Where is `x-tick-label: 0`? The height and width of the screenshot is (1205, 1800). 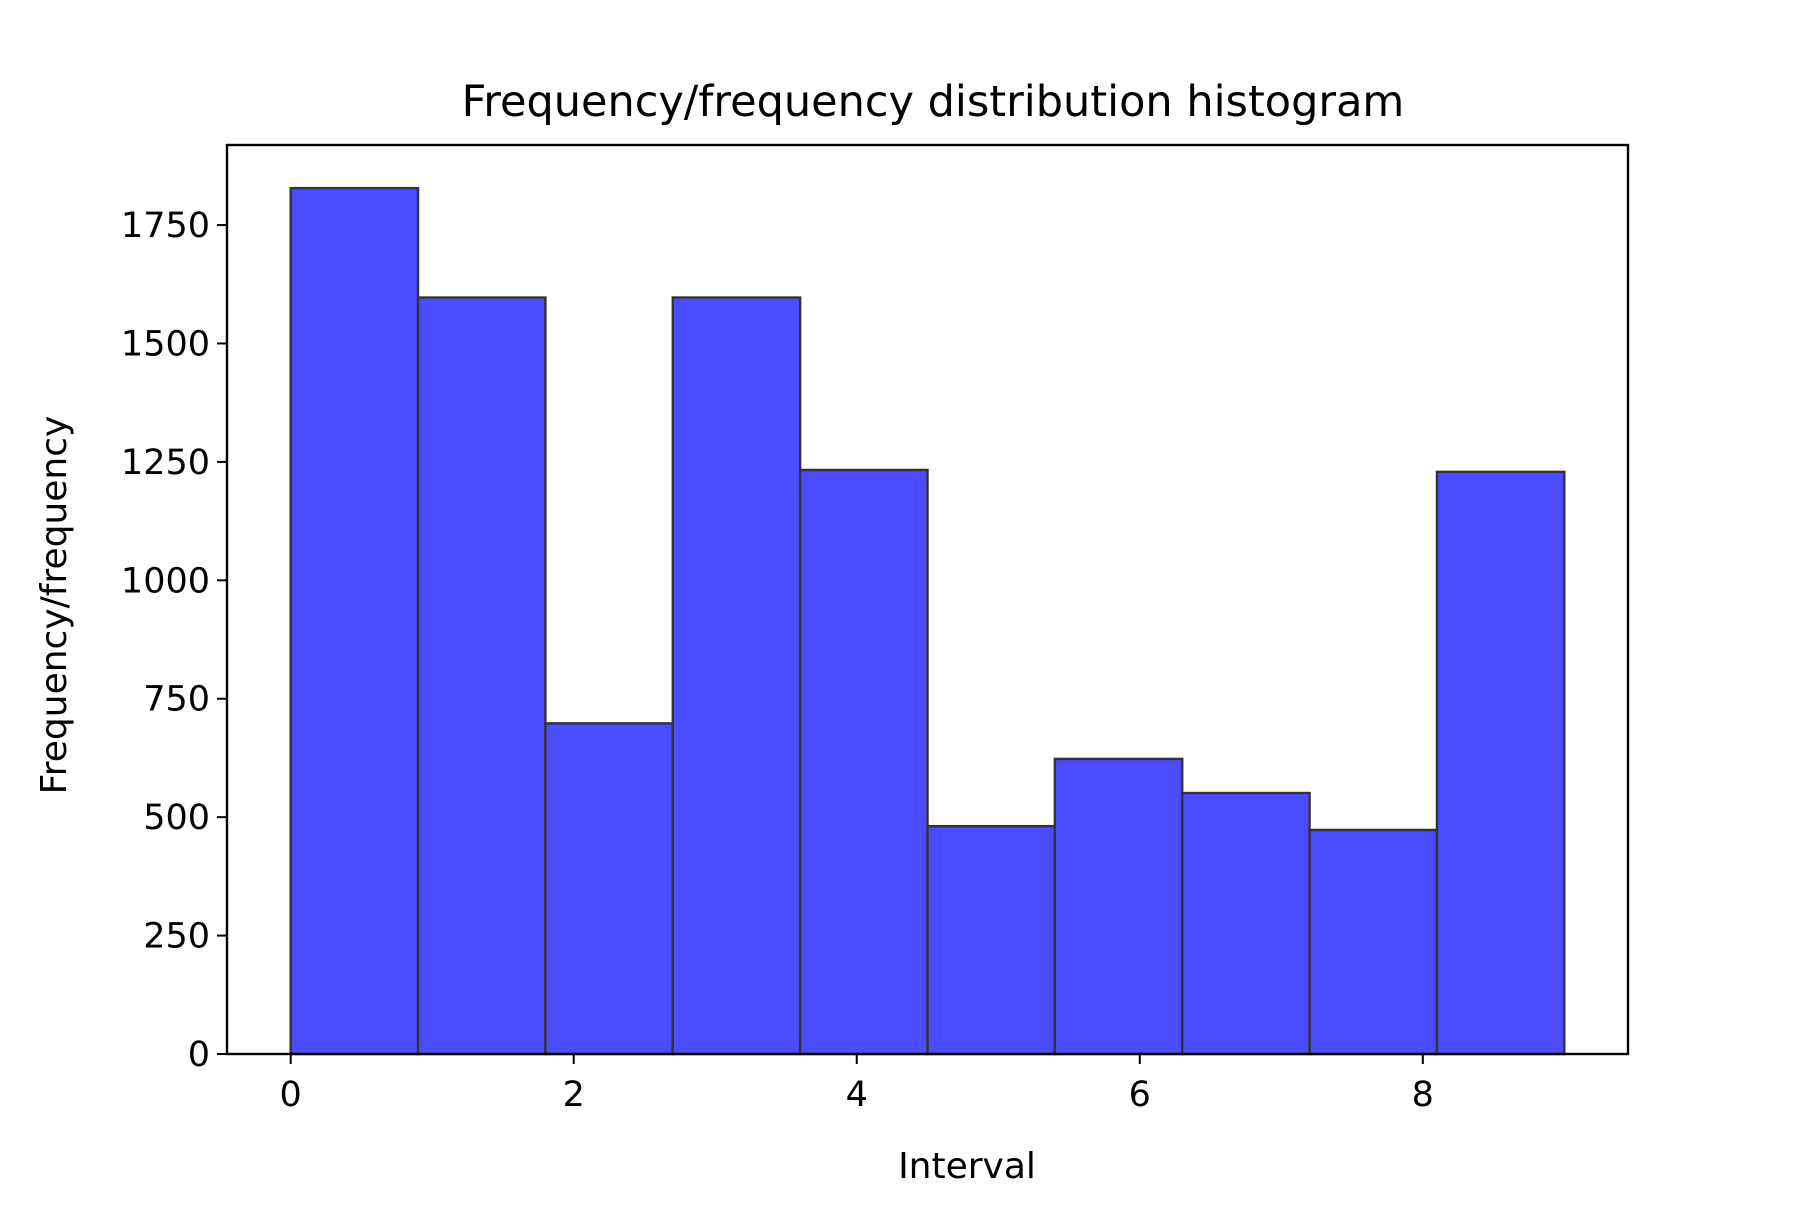
x-tick-label: 0 is located at coordinates (291, 1095).